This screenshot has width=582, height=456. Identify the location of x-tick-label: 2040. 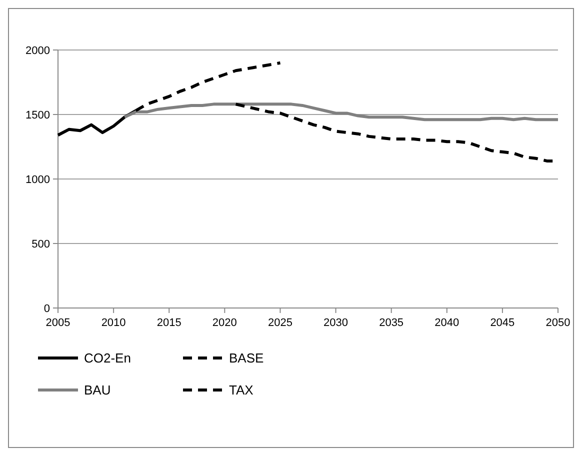
(447, 323).